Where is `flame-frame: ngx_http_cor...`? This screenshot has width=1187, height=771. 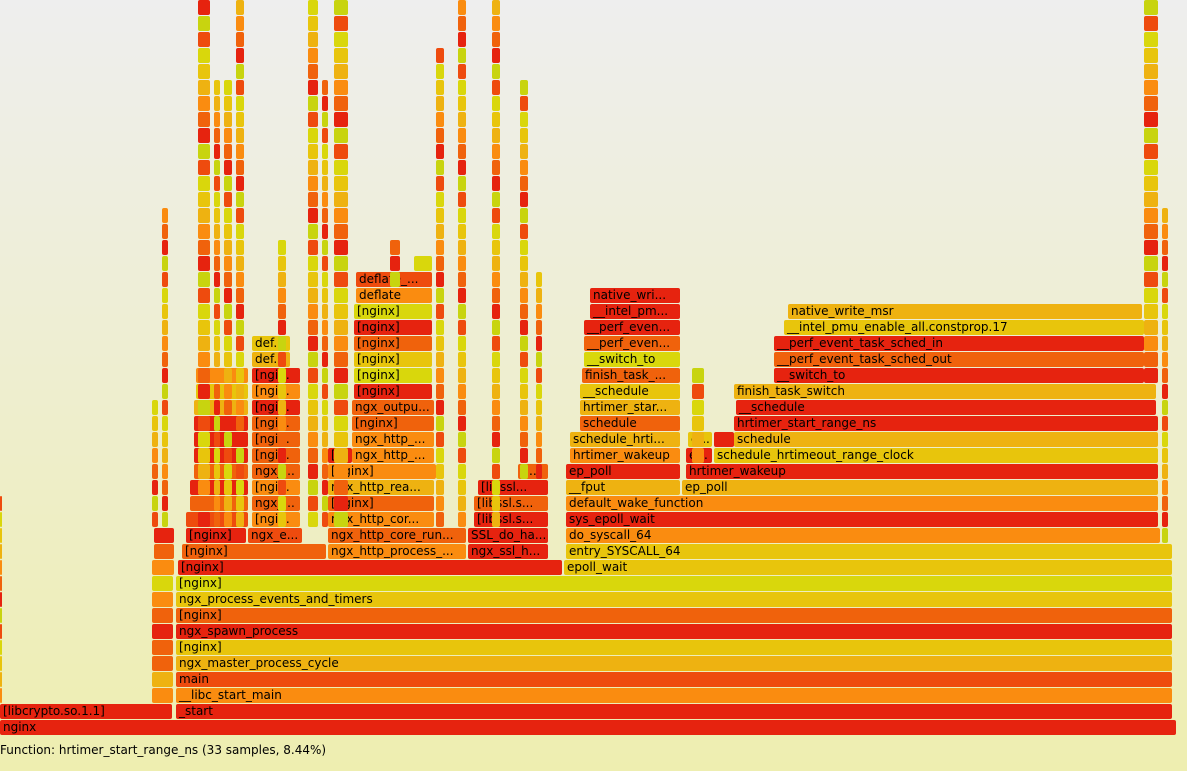 flame-frame: ngx_http_cor... is located at coordinates (381, 519).